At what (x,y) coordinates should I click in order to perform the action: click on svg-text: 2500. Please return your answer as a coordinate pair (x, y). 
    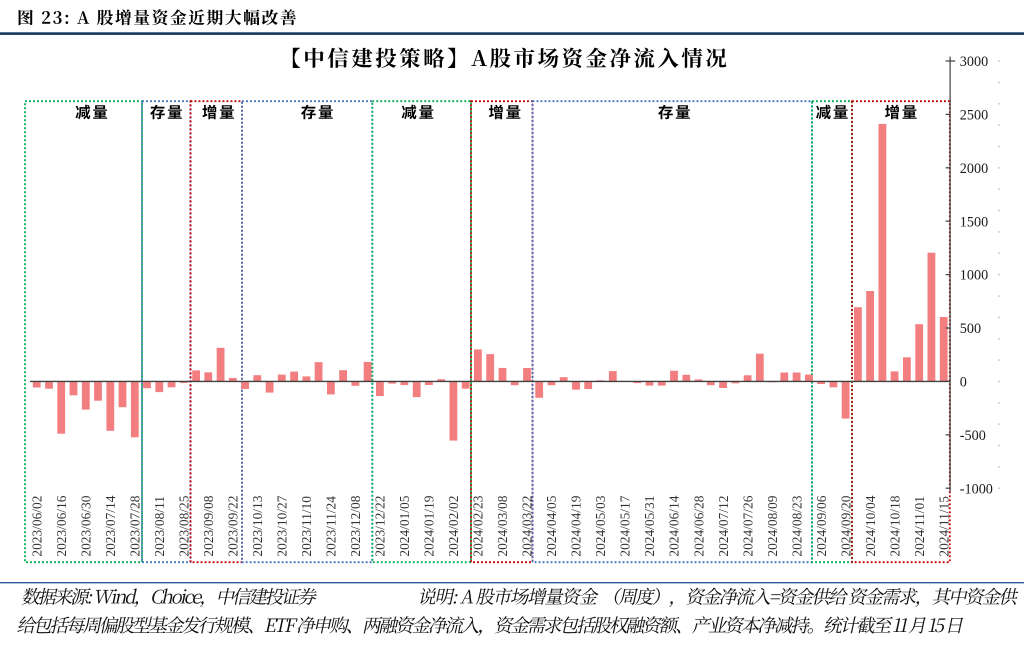
    Looking at the image, I should click on (974, 116).